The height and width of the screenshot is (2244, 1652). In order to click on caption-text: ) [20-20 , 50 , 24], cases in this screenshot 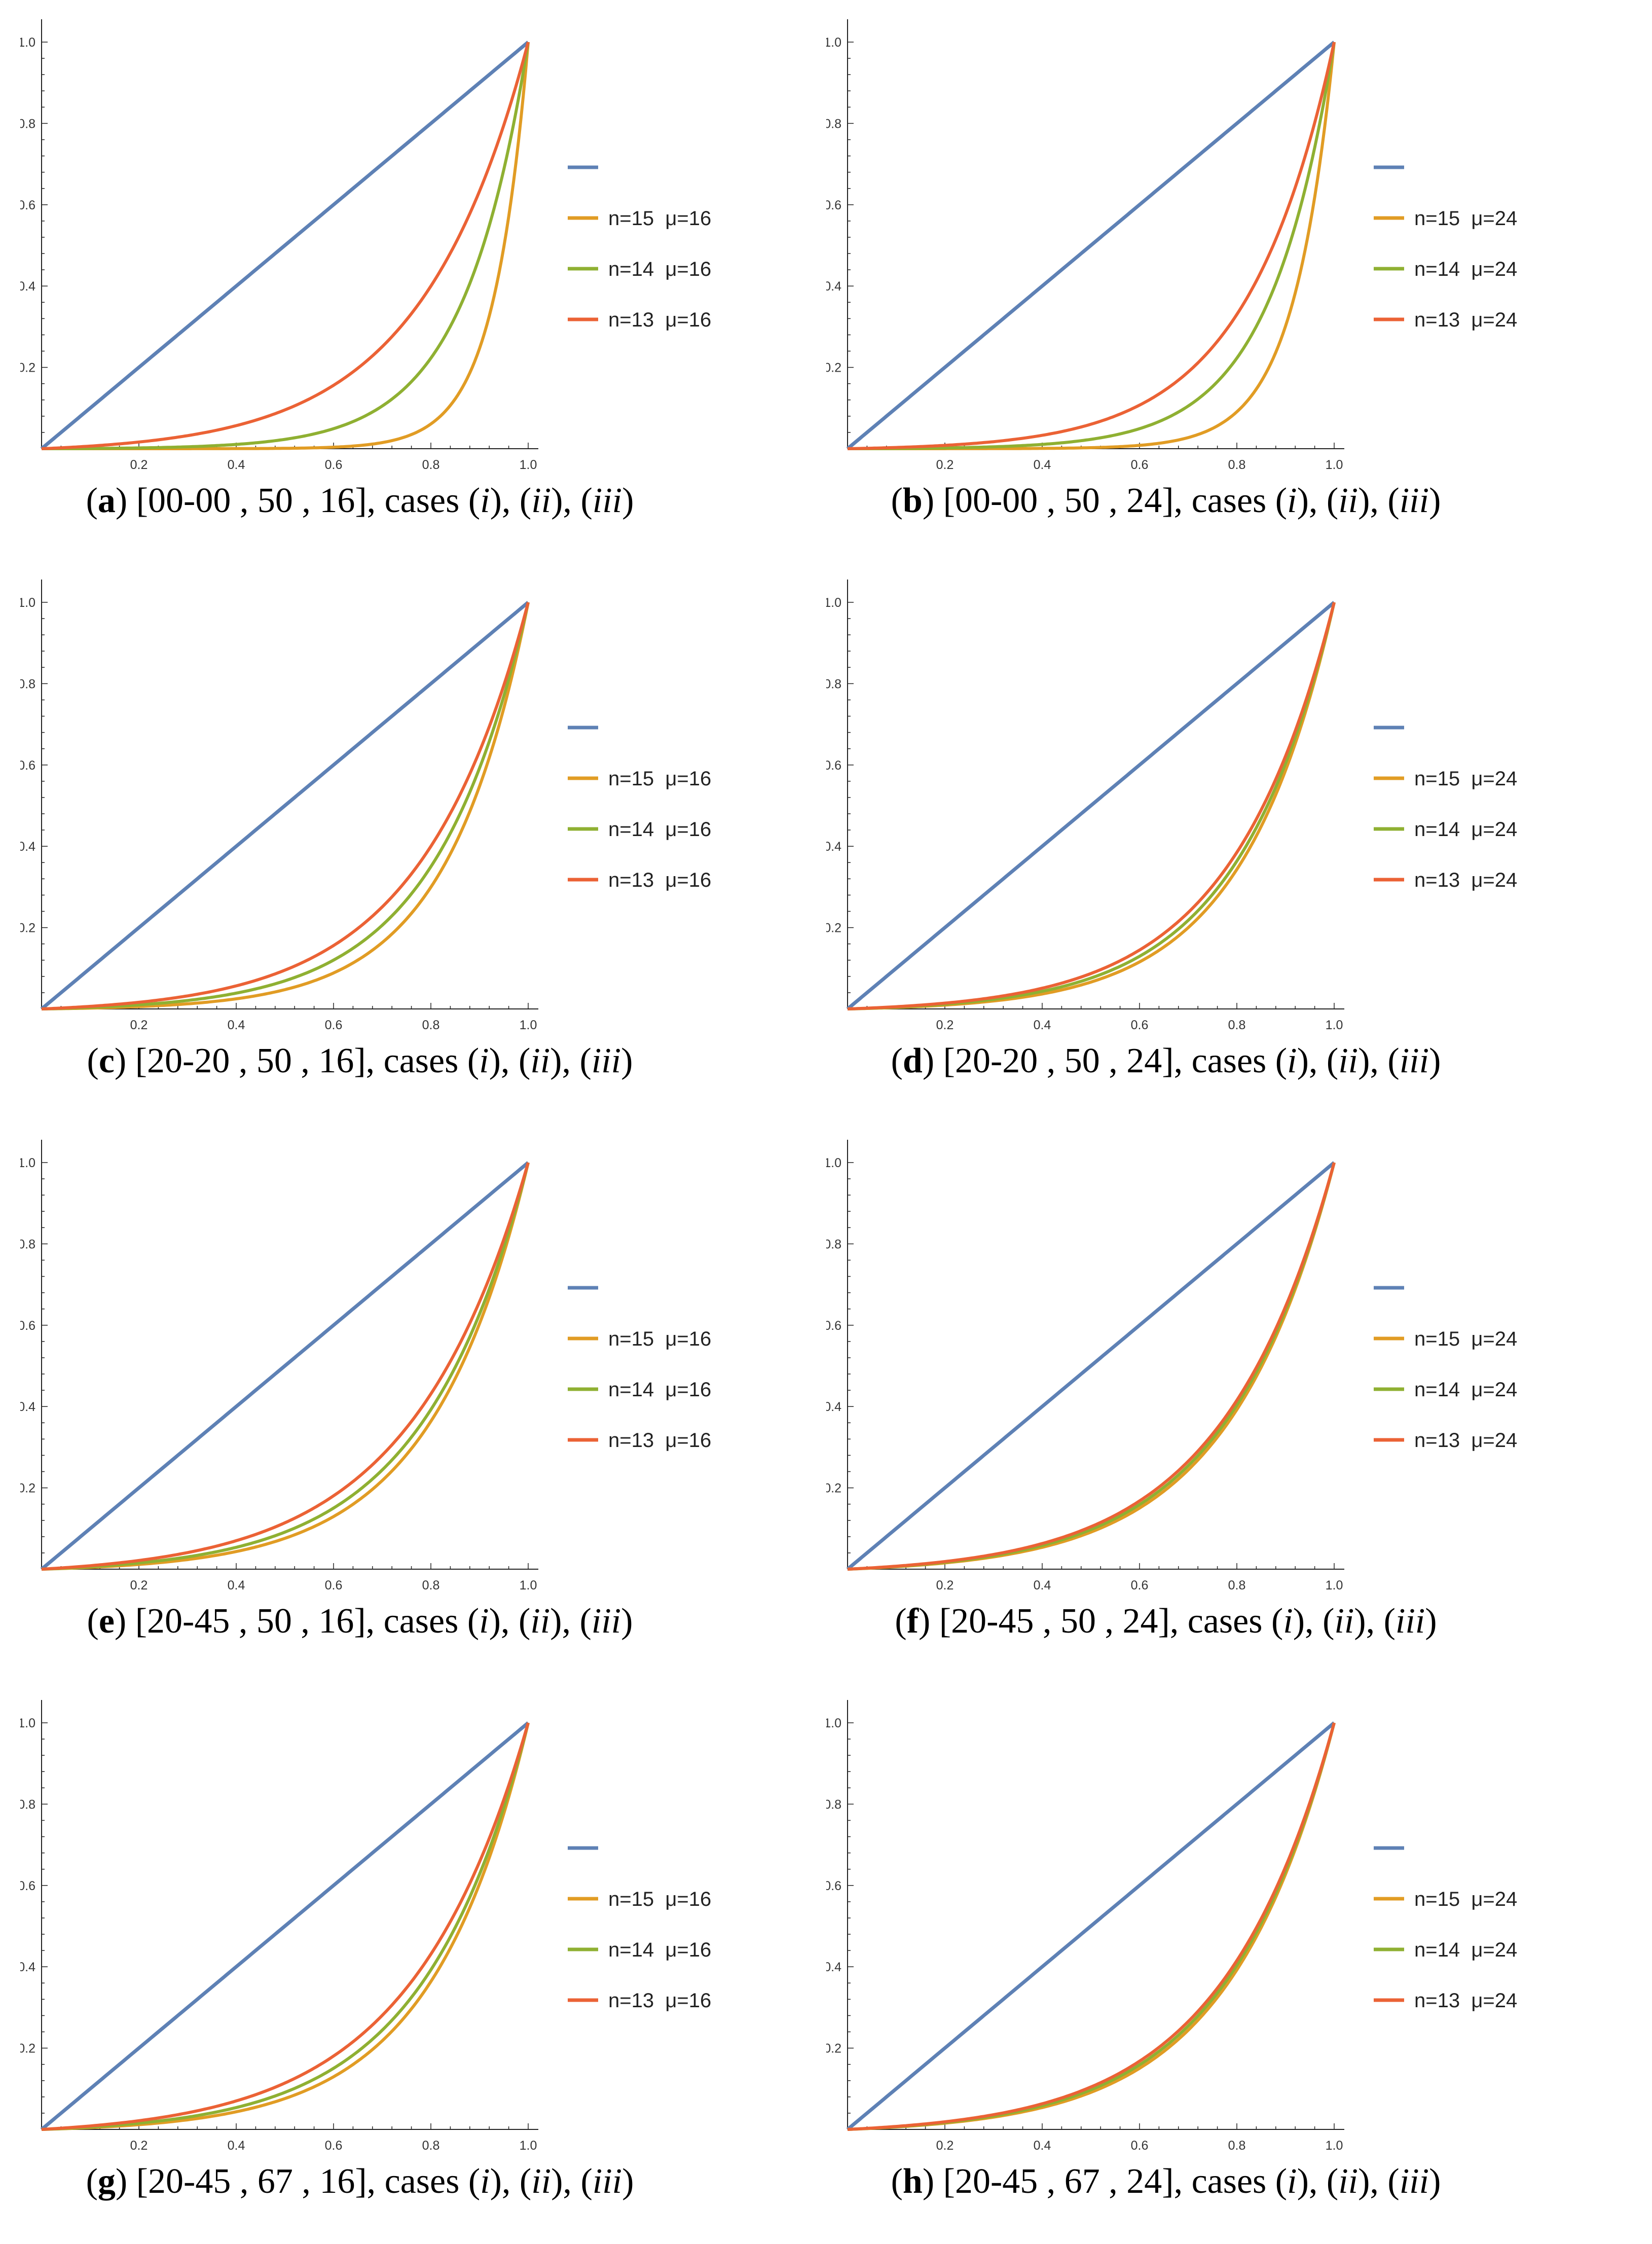, I will do `click(1099, 1061)`.